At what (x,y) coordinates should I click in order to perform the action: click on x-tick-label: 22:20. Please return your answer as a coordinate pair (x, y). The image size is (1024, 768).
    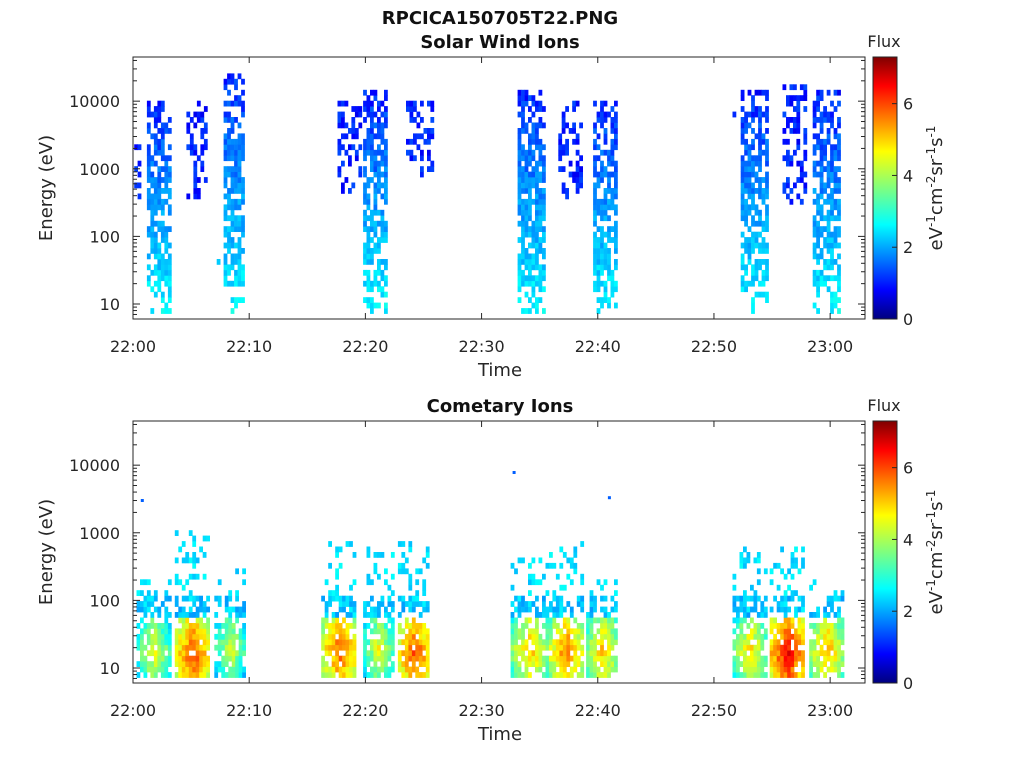
    Looking at the image, I should click on (365, 710).